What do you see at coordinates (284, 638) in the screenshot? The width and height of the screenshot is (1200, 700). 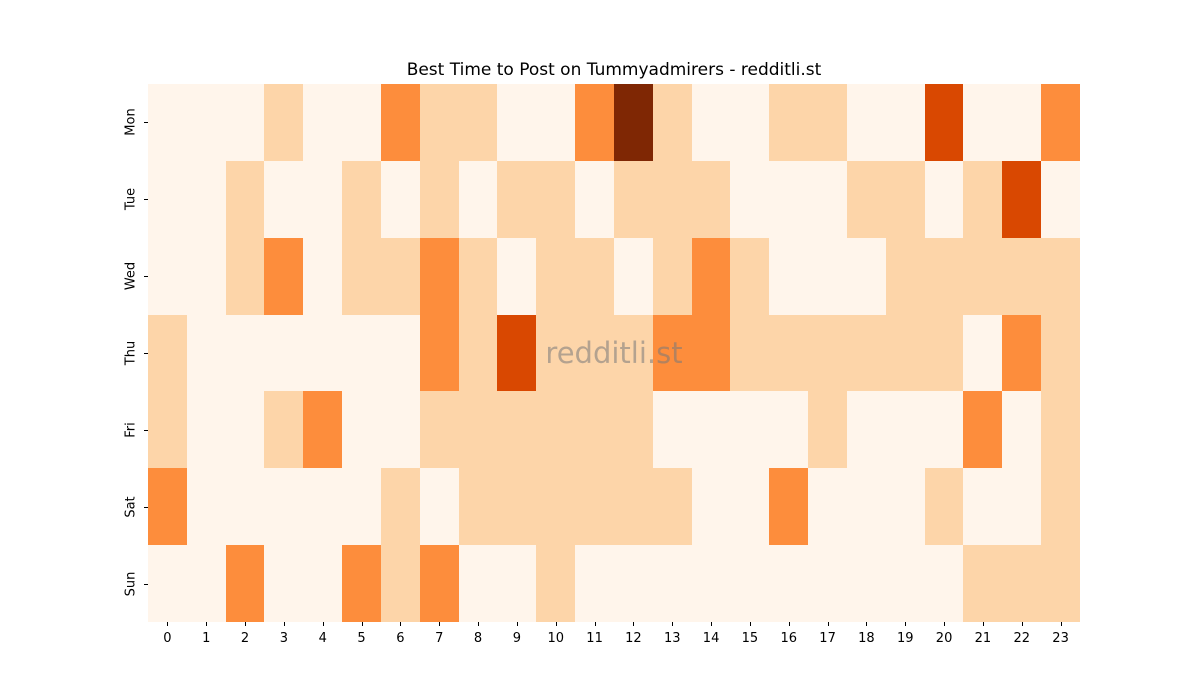 I see `x-tick-label-3: 3` at bounding box center [284, 638].